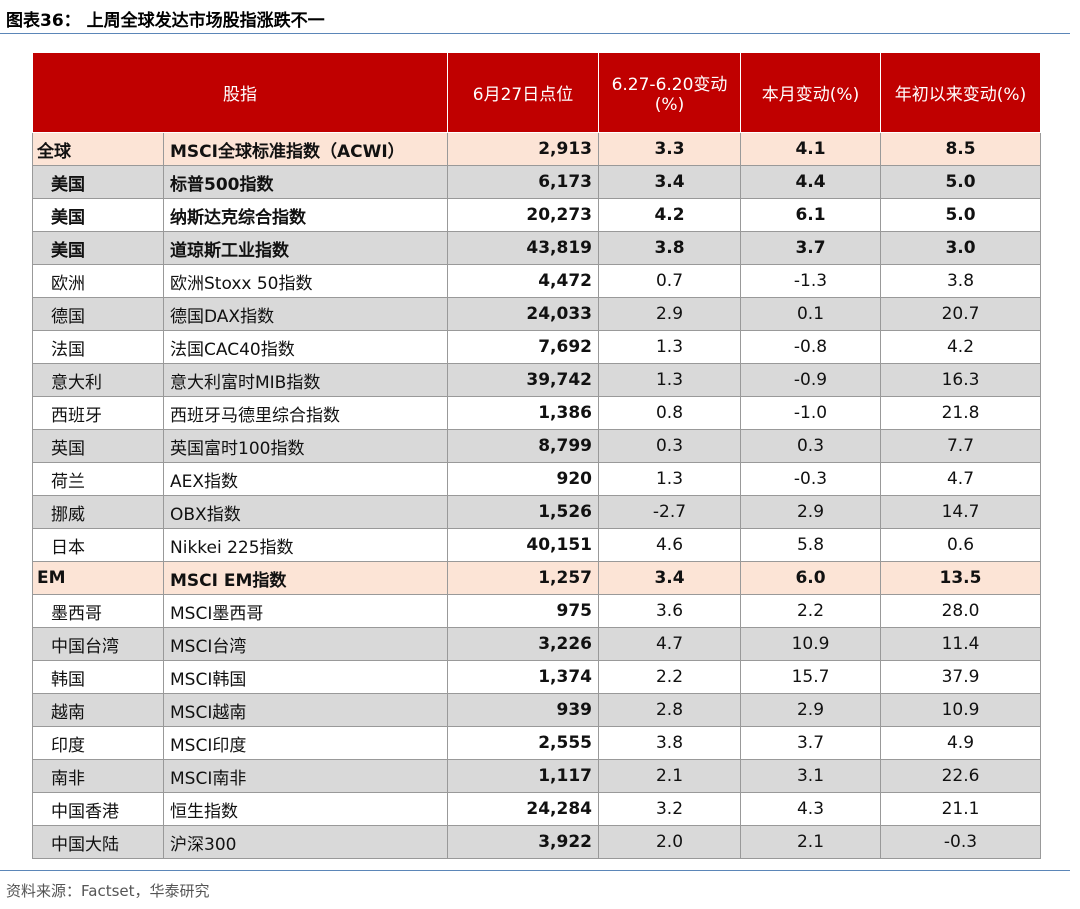 This screenshot has height=909, width=1080. I want to click on cell: MSCI越南, so click(305, 710).